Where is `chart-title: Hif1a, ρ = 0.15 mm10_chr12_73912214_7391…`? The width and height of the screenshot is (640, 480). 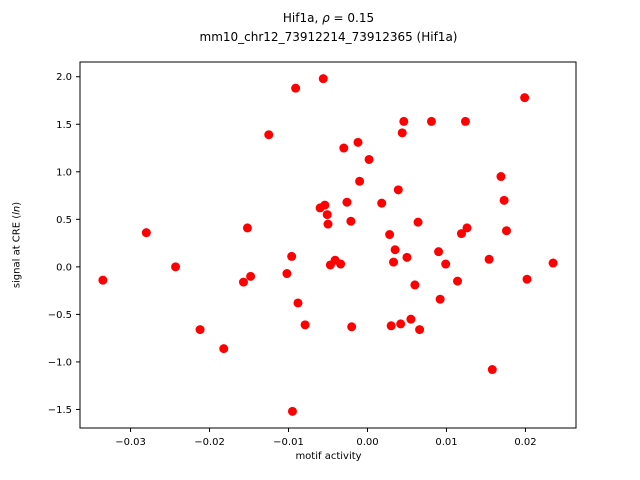 chart-title: Hif1a, ρ = 0.15 mm10_chr12_73912214_7391… is located at coordinates (328, 28).